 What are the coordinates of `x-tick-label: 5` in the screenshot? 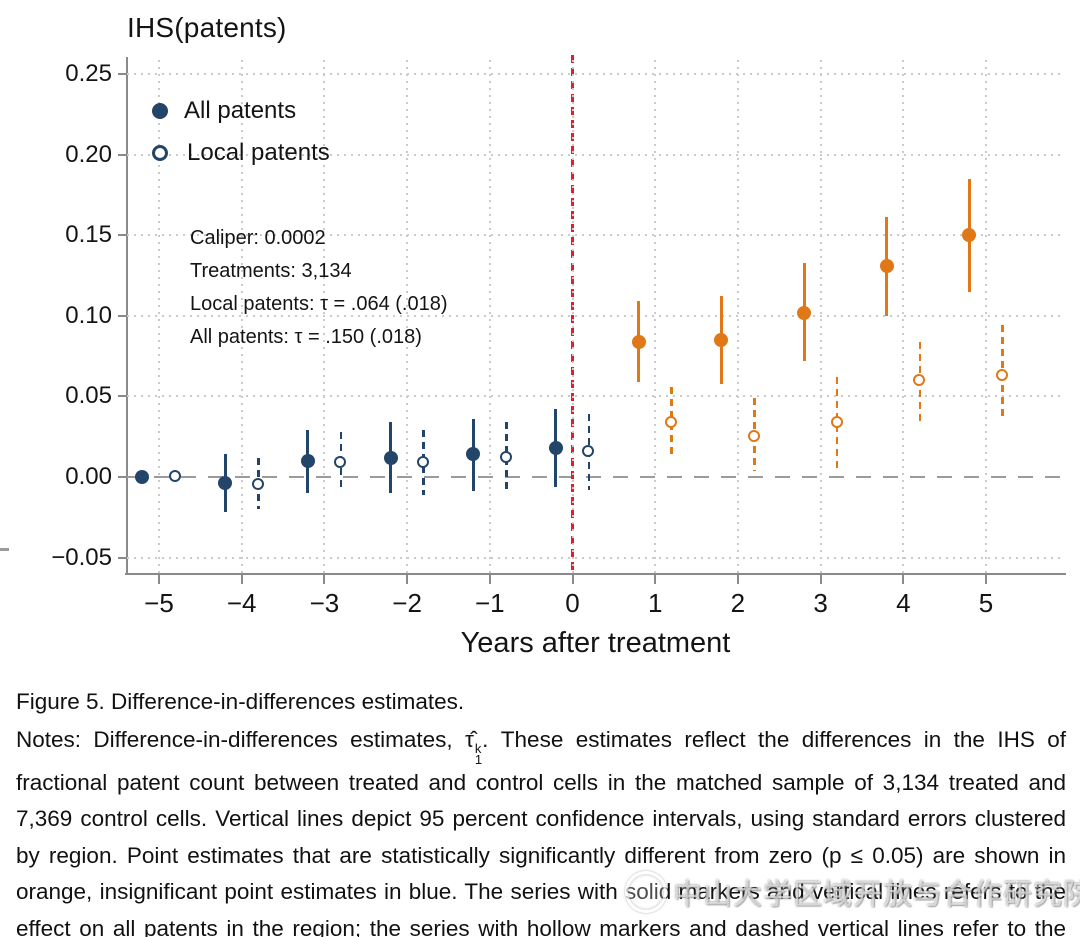 It's located at (986, 603).